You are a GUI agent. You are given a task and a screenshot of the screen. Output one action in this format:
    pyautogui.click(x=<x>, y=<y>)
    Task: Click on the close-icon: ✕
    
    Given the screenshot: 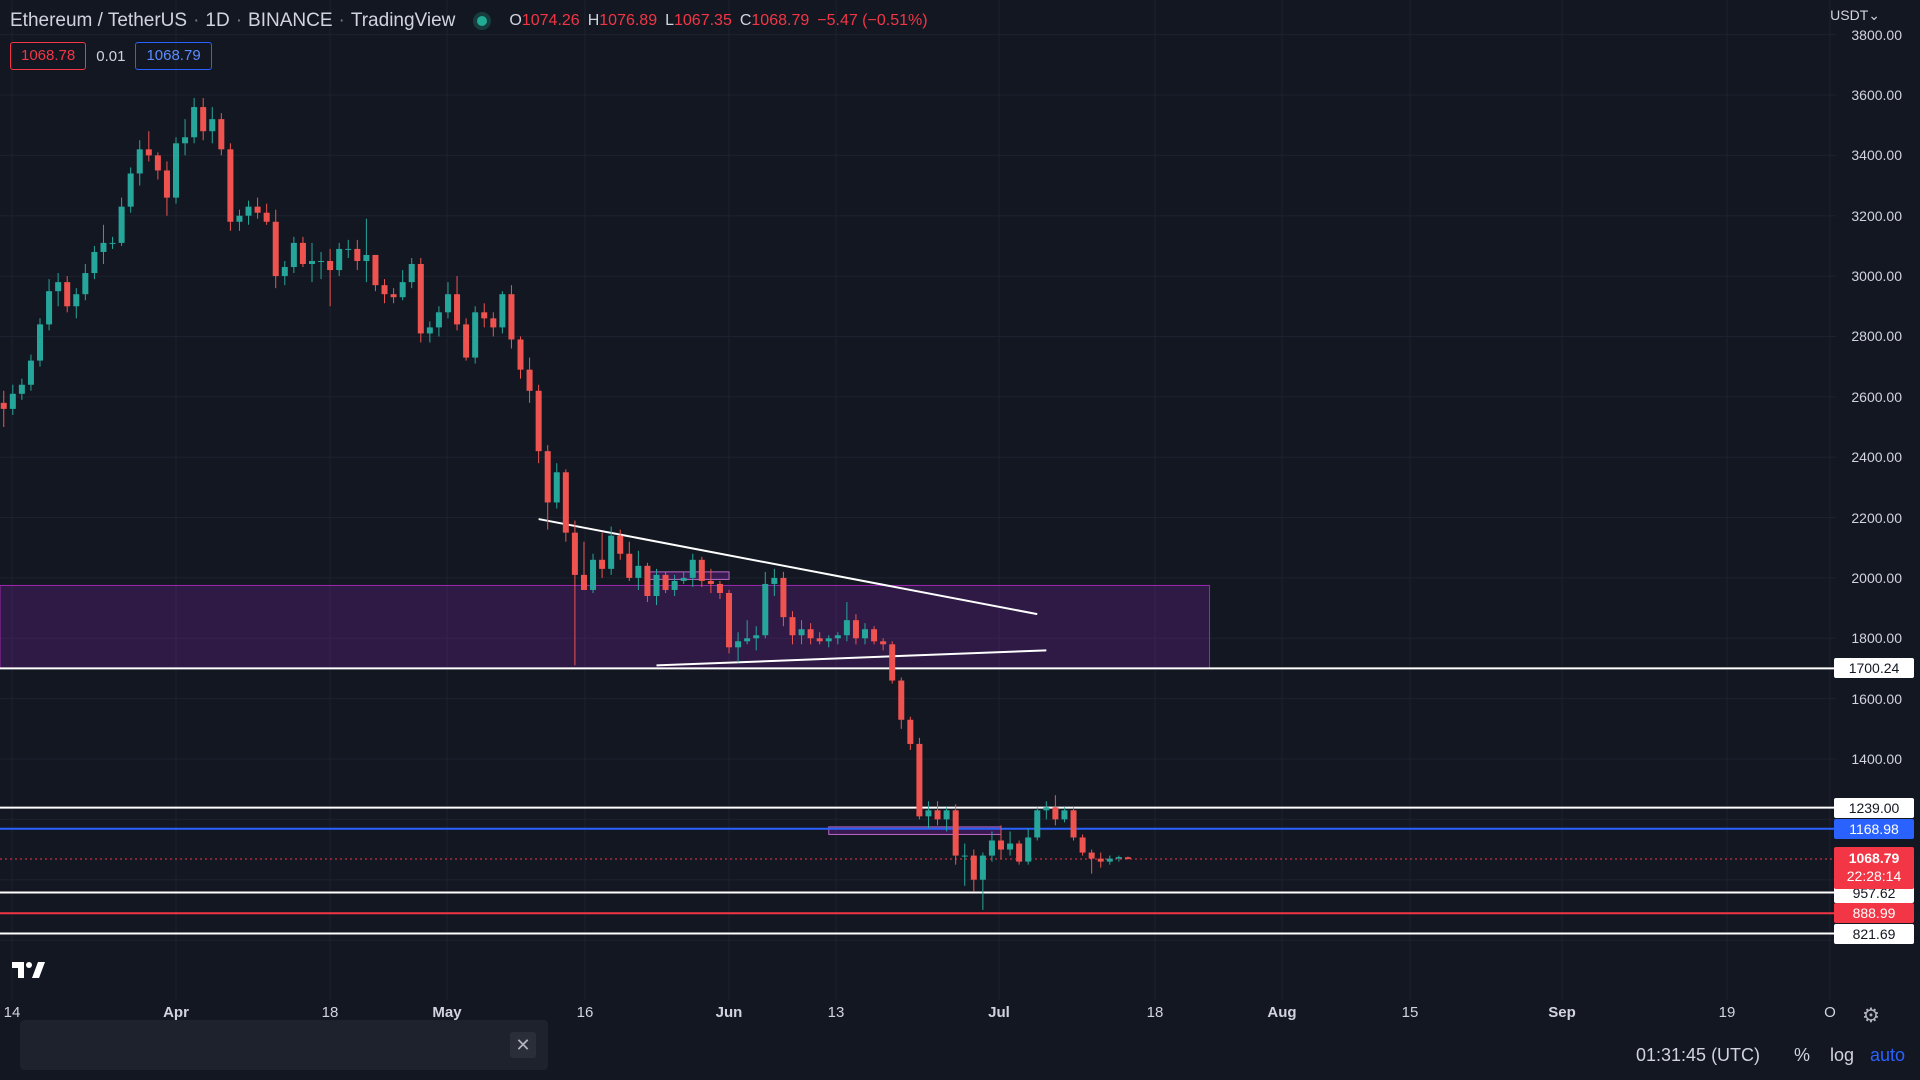 What is the action you would take?
    pyautogui.click(x=523, y=1045)
    